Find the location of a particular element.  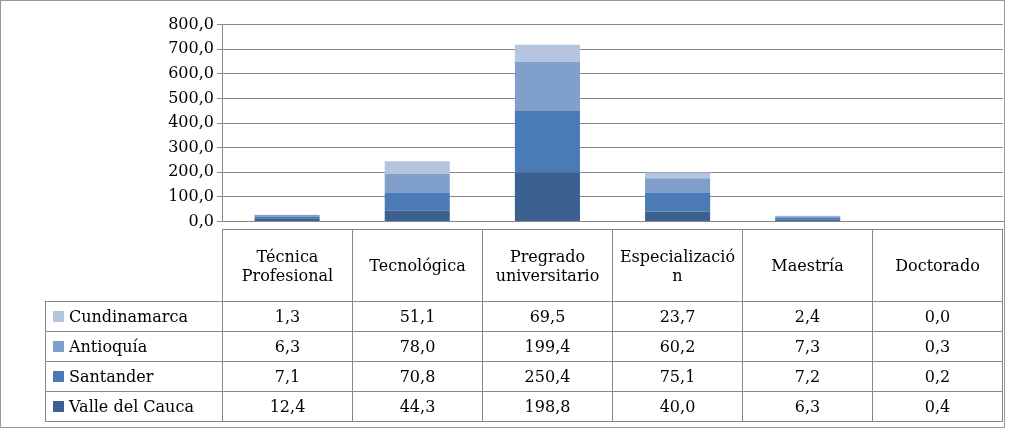

y-tick-label: 500,0 is located at coordinates (191, 97).